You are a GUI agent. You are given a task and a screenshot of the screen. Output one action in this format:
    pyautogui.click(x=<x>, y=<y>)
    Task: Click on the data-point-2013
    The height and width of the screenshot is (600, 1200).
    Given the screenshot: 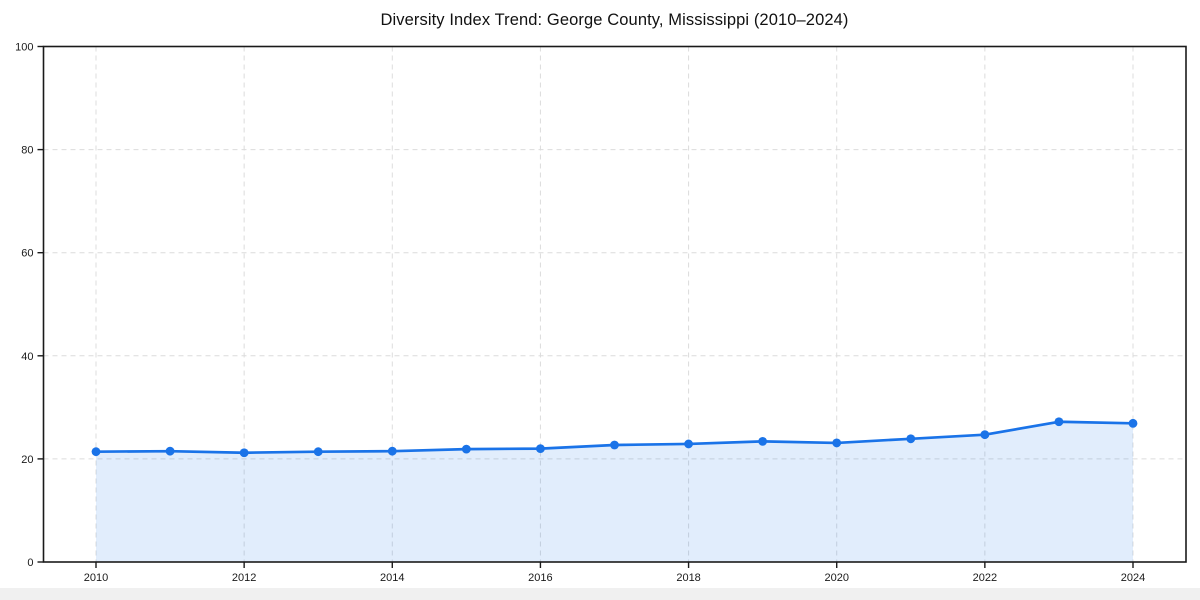 What is the action you would take?
    pyautogui.click(x=318, y=452)
    